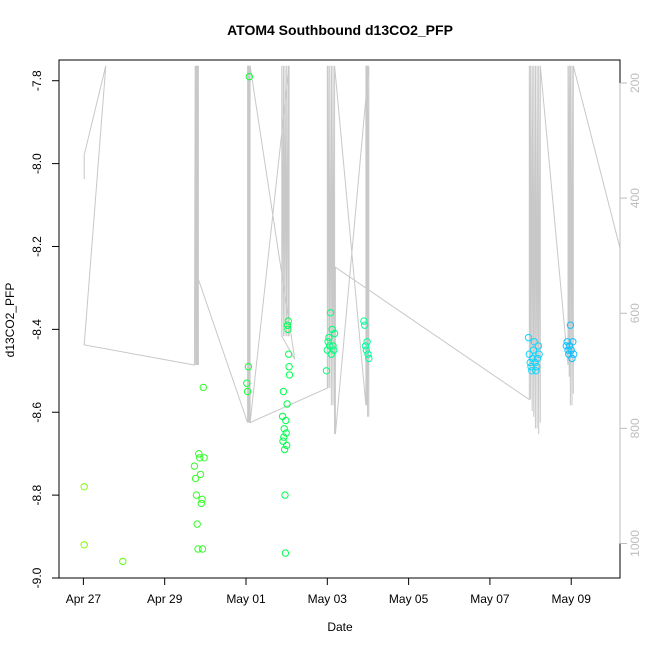 This screenshot has width=650, height=650. What do you see at coordinates (84, 599) in the screenshot?
I see `x-tick-label: Apr 27` at bounding box center [84, 599].